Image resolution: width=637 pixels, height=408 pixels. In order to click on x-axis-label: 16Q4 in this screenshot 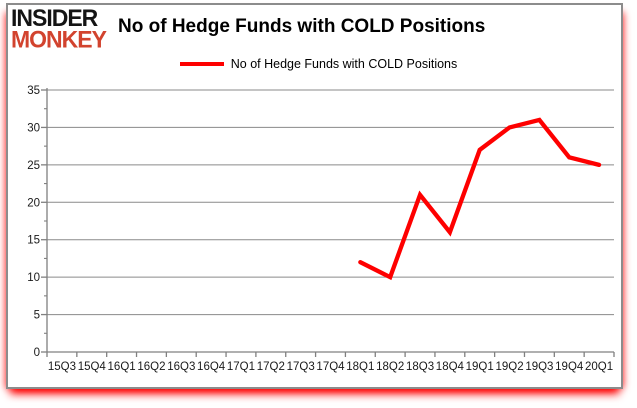, I will do `click(211, 367)`.